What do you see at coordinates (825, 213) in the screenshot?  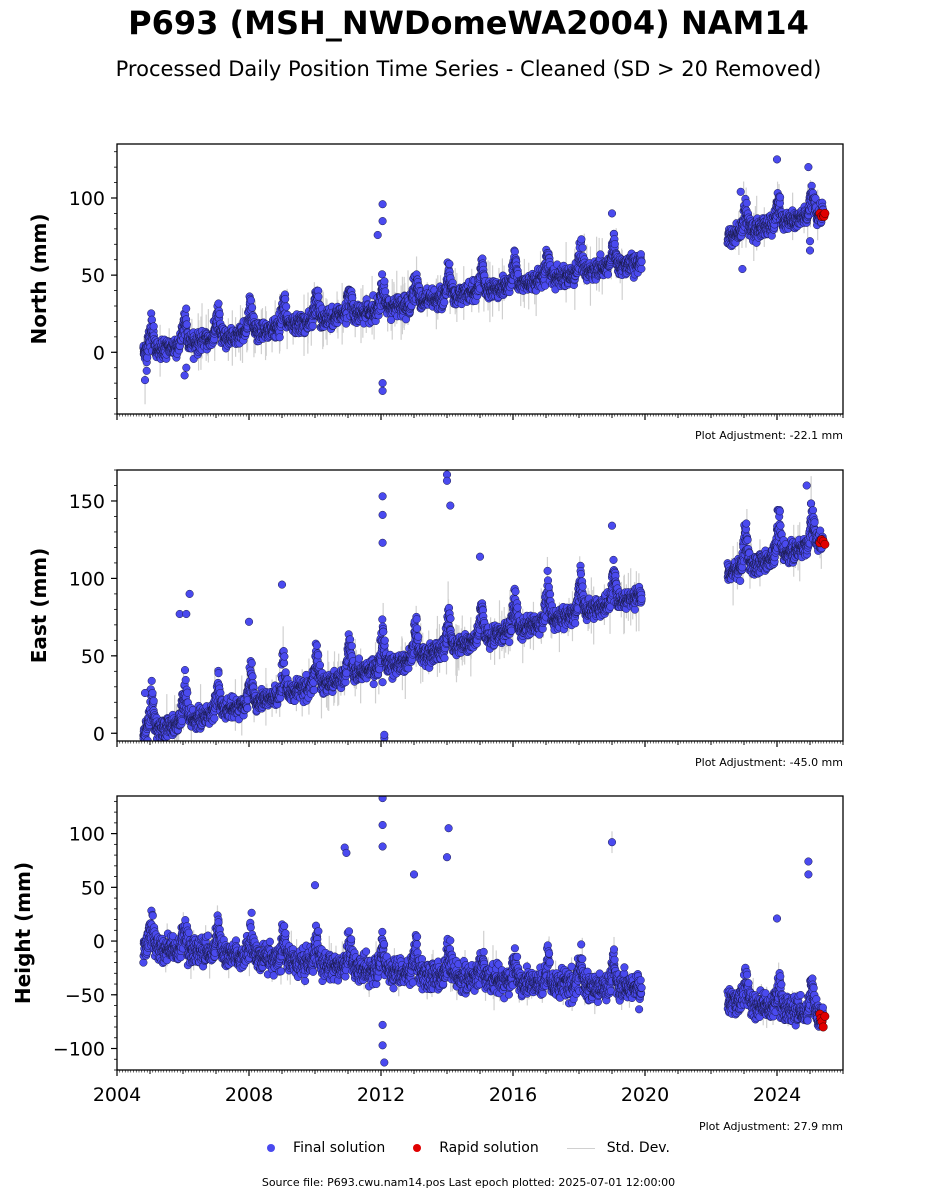 I see `rapid-point` at bounding box center [825, 213].